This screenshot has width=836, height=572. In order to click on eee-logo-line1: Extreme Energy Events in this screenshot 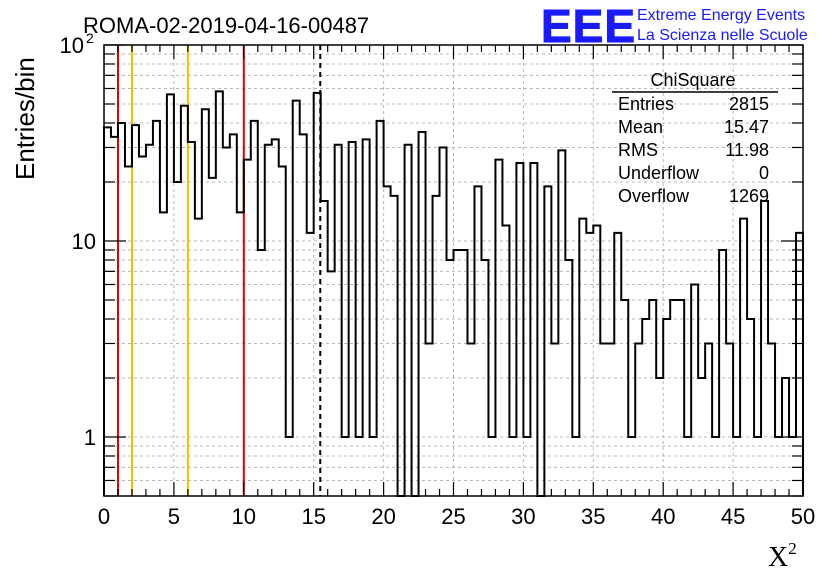, I will do `click(721, 15)`.